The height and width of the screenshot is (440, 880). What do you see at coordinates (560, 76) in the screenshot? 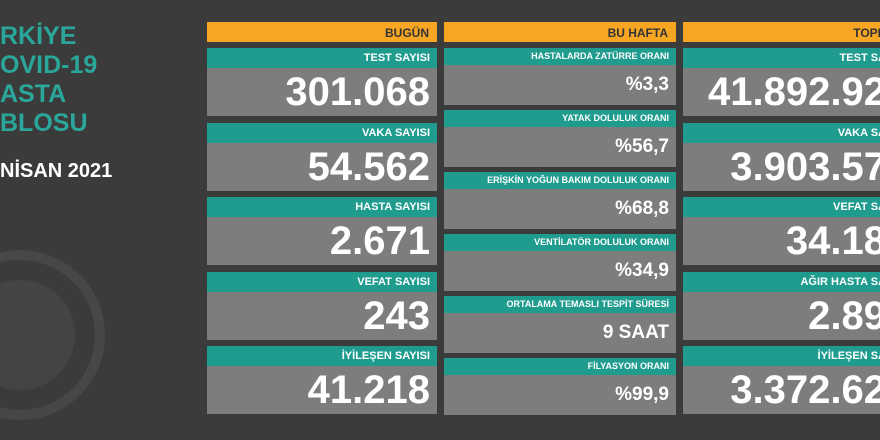
I see `stat-card: HASTALARDA ZATÜRRE ORANI %3,3` at bounding box center [560, 76].